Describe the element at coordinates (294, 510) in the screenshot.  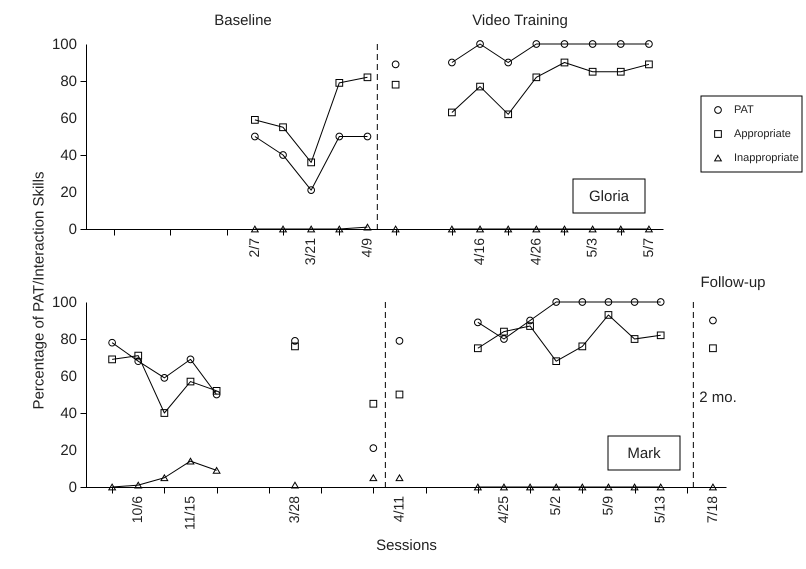
I see `x-tick-label: 3/28` at that location.